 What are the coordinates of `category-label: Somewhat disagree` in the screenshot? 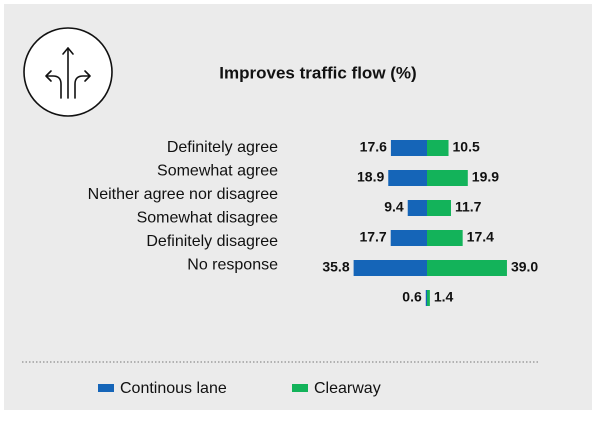 It's located at (208, 218).